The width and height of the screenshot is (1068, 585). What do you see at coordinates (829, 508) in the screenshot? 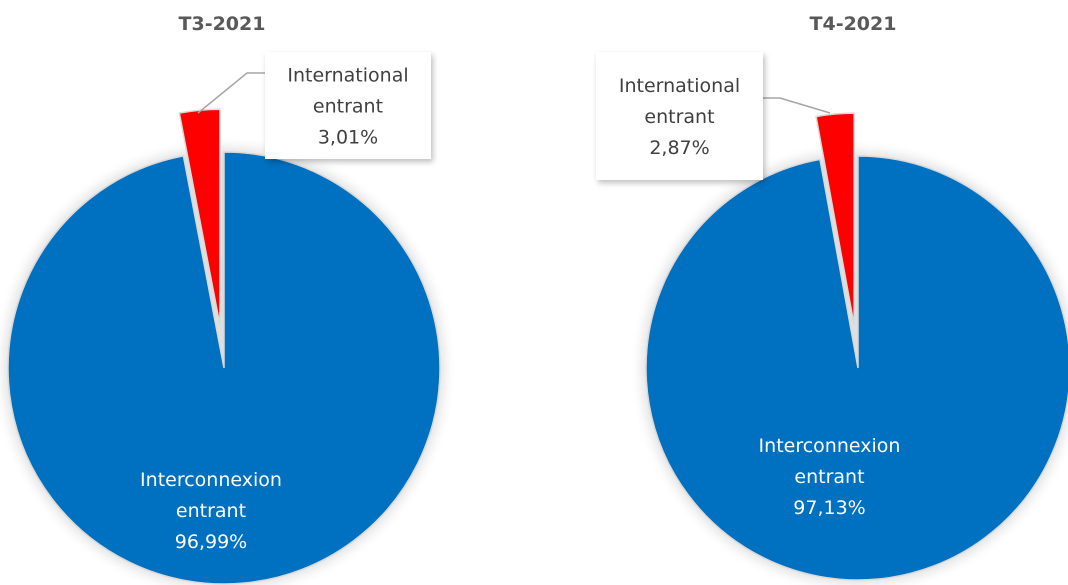
I see `data-label-value: 97,13%` at bounding box center [829, 508].